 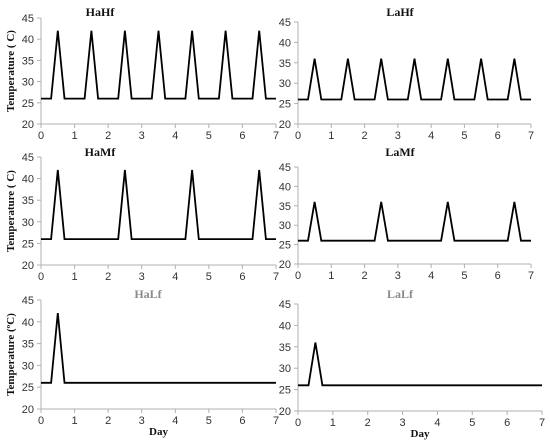 I want to click on y-axis-label: Temperature (ºC), so click(x=11, y=354).